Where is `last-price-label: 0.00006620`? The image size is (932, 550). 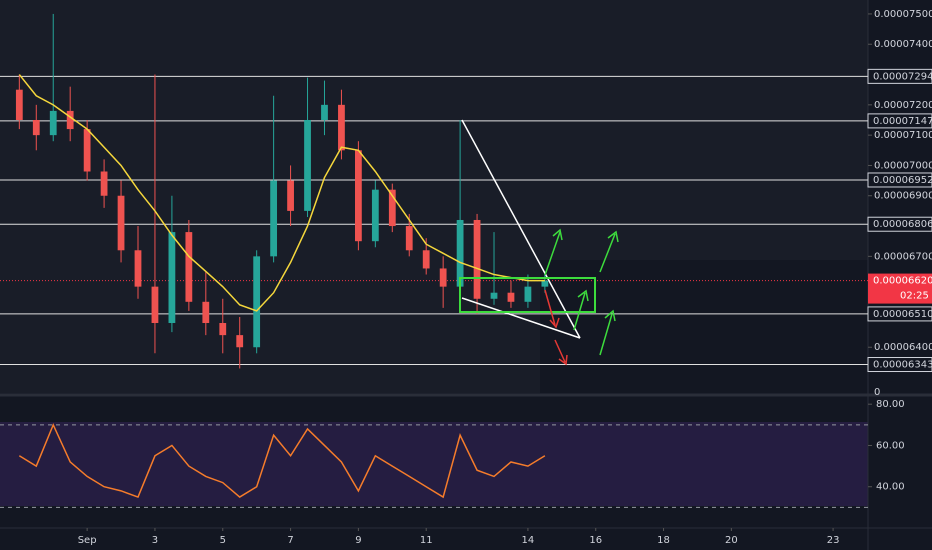
last-price-label: 0.00006620 is located at coordinates (902, 281).